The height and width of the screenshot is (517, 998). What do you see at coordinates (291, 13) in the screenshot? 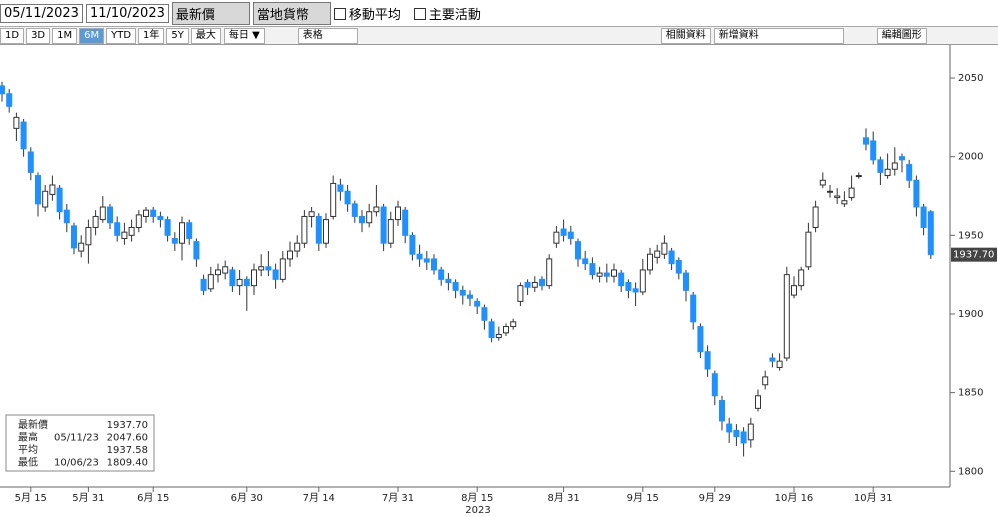
I see `currency: 當地貨幣` at bounding box center [291, 13].